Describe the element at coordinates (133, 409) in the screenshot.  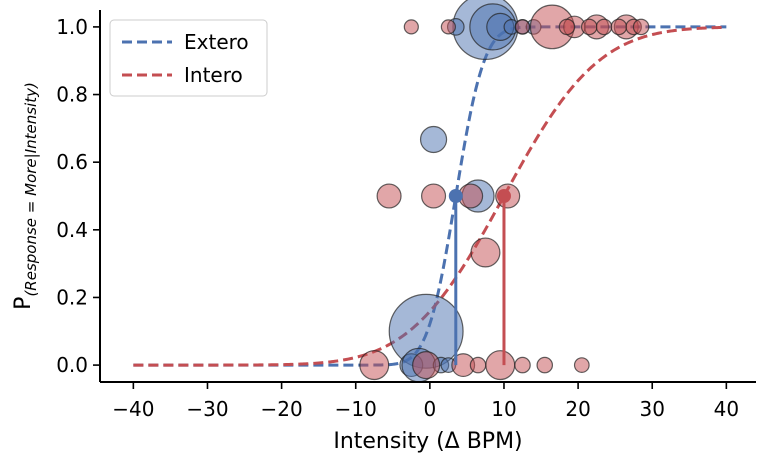
I see `x-tick-label: −40` at that location.